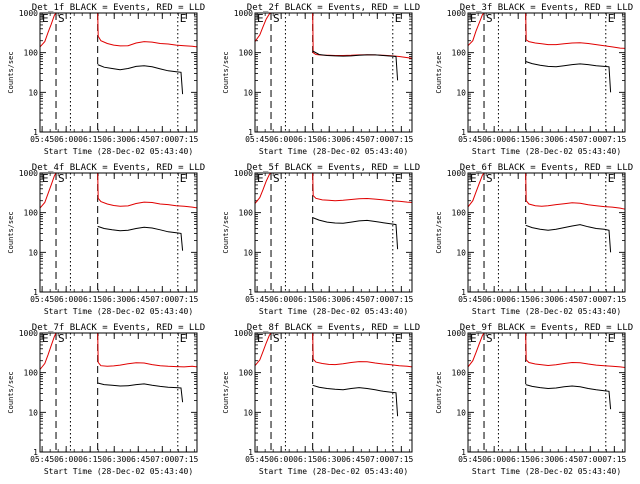  Describe the element at coordinates (118, 8) in the screenshot. I see `panel-title: Det_1f BLACK = Events, RED = LLD` at that location.